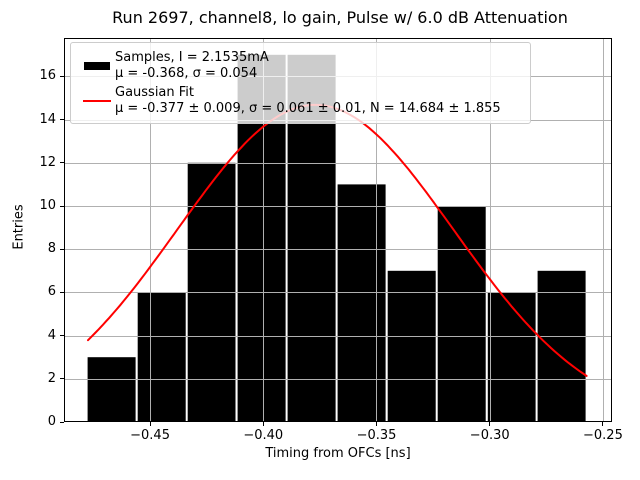  I want to click on x-tick-label: −0.25, so click(603, 435).